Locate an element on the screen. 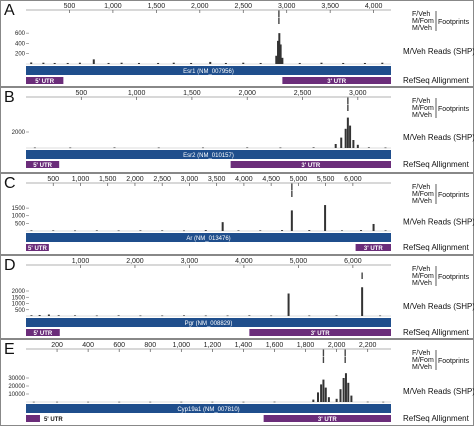  panel-e-utr5-bar is located at coordinates (33, 418).